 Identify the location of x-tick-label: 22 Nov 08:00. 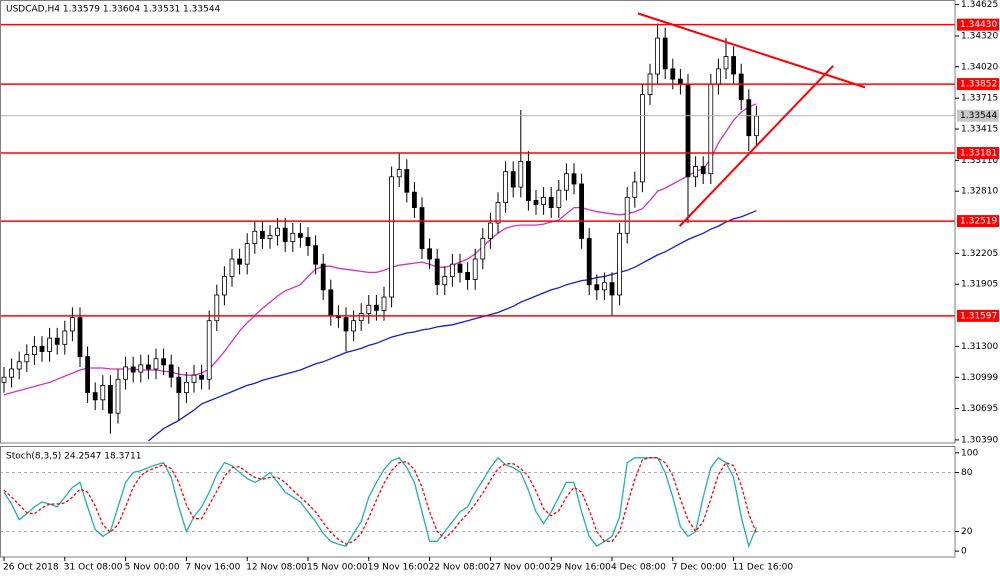
(459, 568).